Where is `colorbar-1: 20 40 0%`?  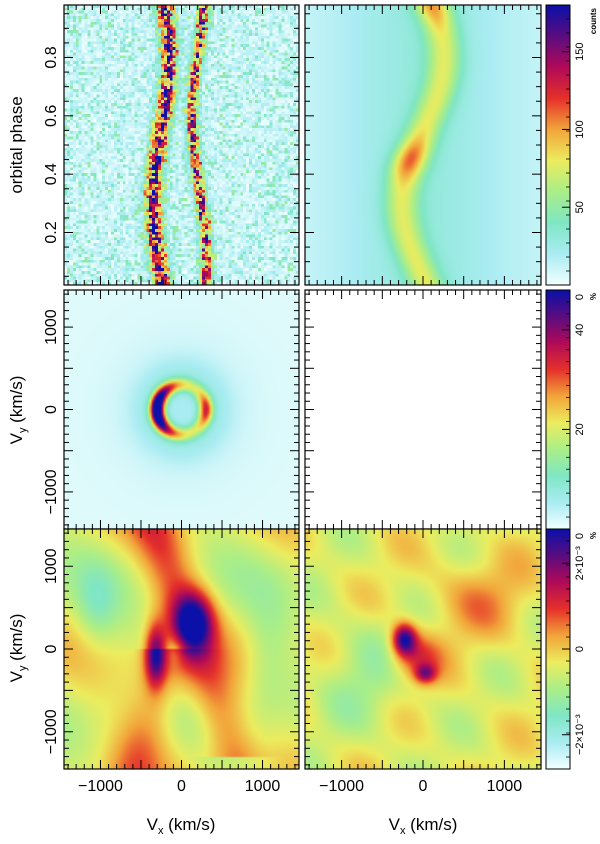 colorbar-1: 20 40 0% is located at coordinates (571, 409).